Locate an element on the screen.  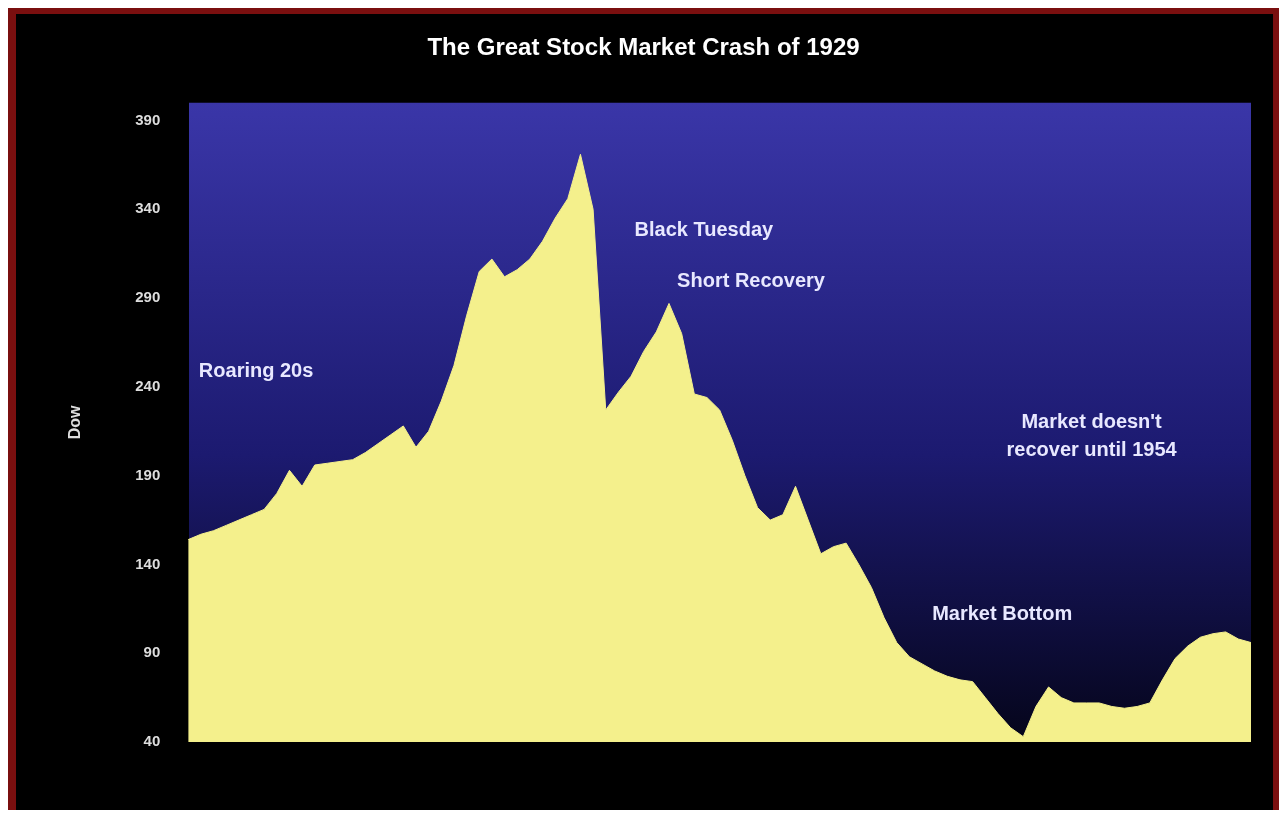
y-tick-label: 190 is located at coordinates (148, 474).